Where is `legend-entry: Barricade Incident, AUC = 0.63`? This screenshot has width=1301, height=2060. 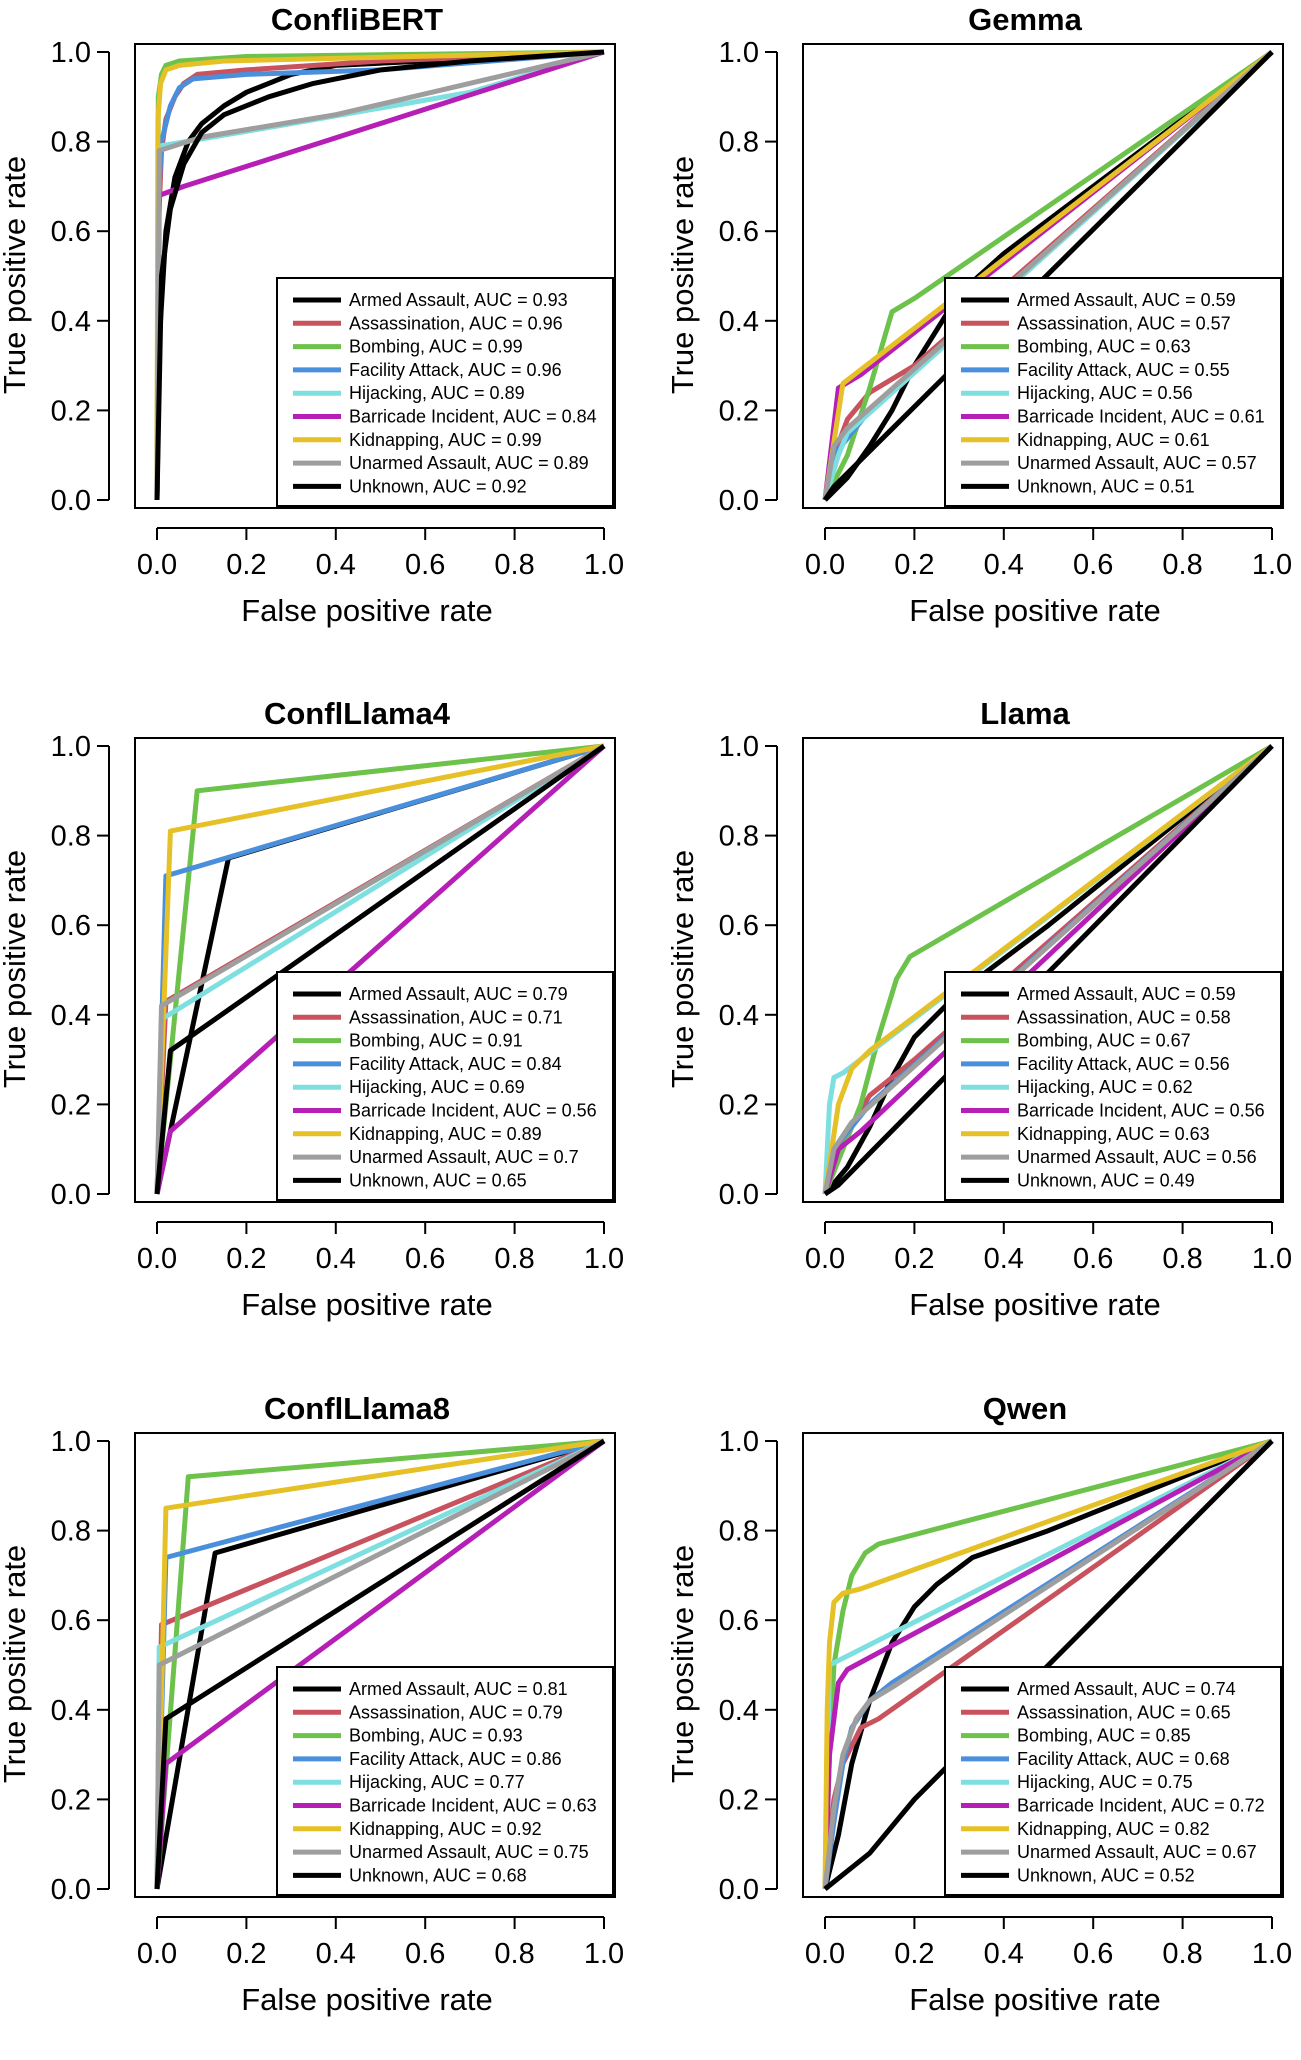 legend-entry: Barricade Incident, AUC = 0.63 is located at coordinates (473, 1806).